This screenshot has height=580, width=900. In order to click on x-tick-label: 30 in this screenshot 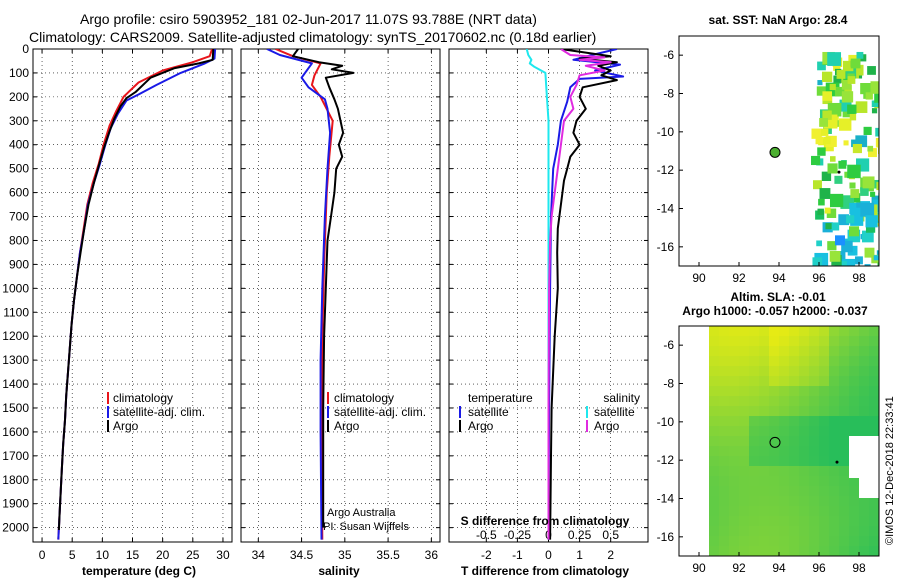, I will do `click(223, 555)`.